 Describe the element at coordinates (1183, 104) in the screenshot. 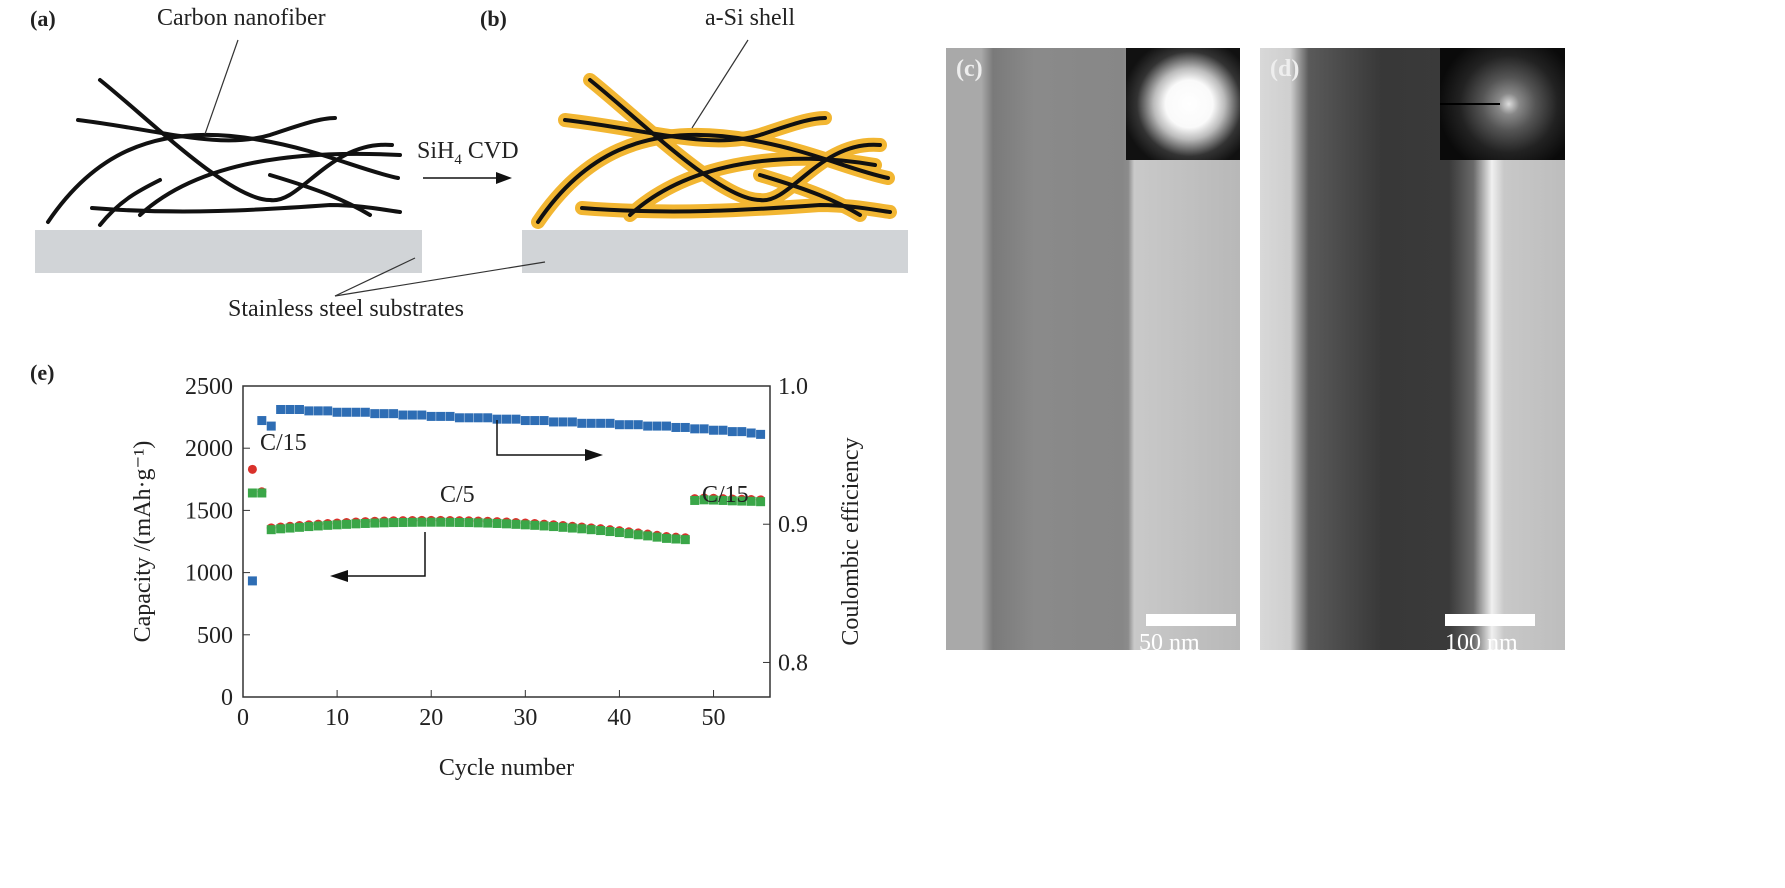

I see `diffraction-inset-c` at that location.